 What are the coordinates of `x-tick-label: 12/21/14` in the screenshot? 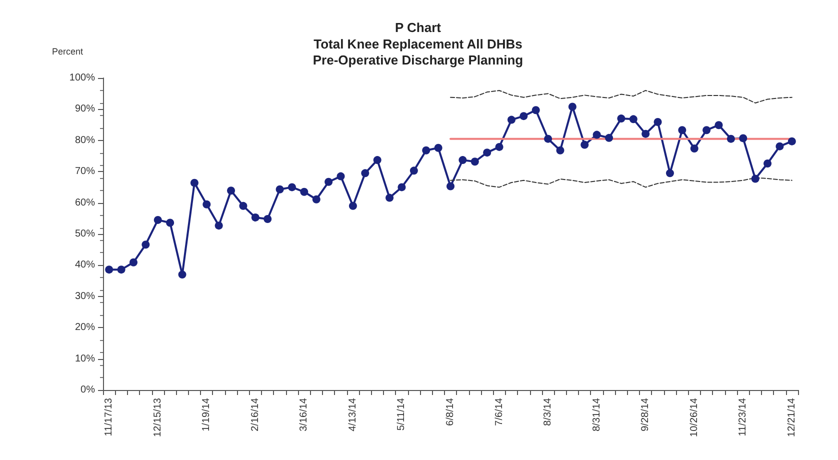 It's located at (792, 417).